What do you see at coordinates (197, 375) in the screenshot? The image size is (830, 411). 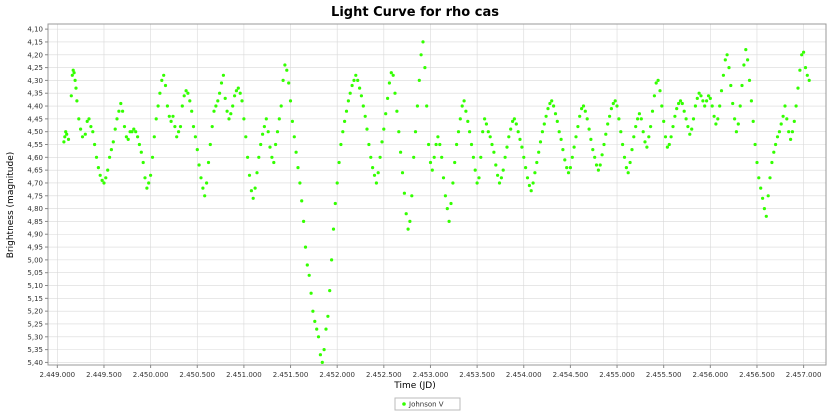 I see `x-tick-label: 2.450.500` at bounding box center [197, 375].